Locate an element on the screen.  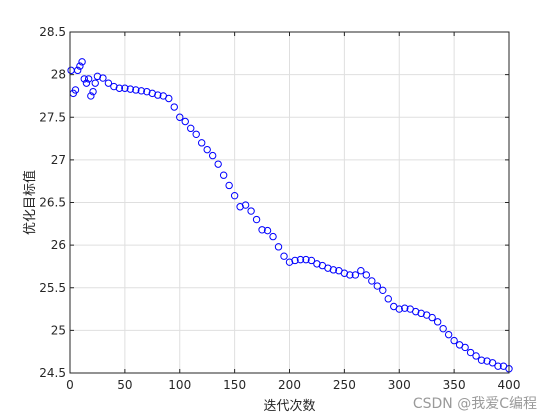
x-tick-label: 300 is located at coordinates (399, 385).